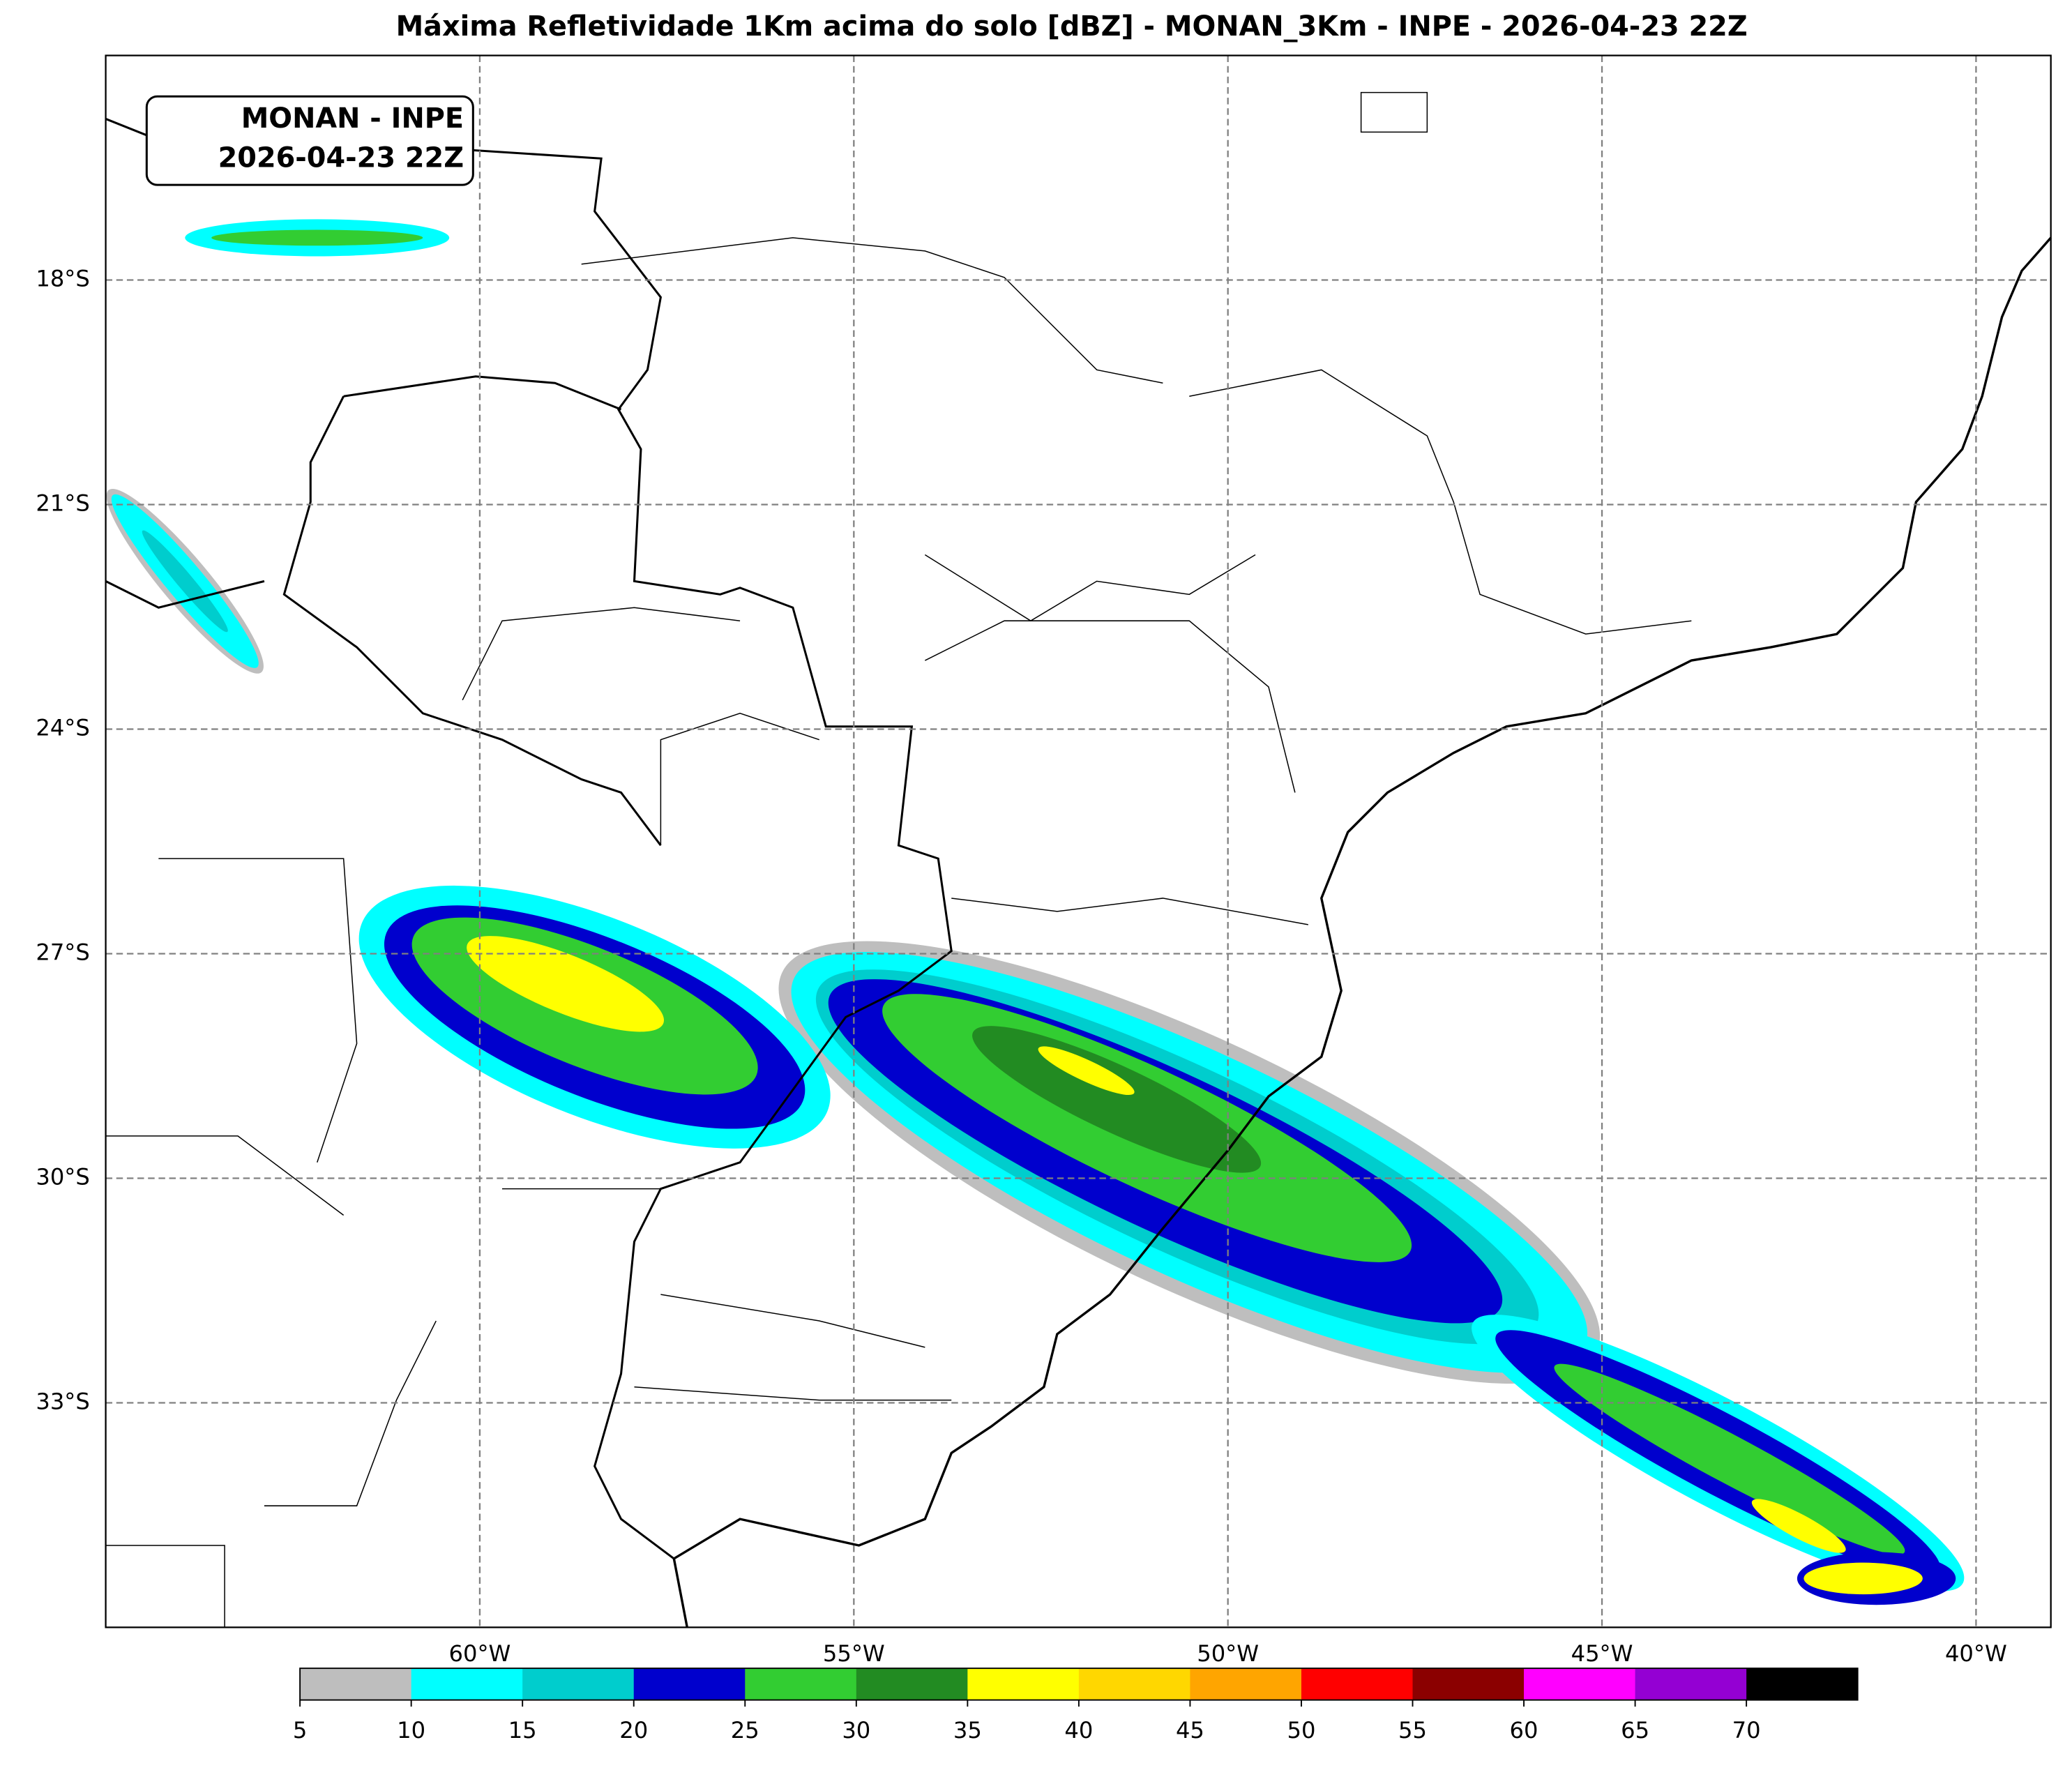 The image size is (2072, 1770). What do you see at coordinates (63, 1177) in the screenshot?
I see `lat-label: 30°S` at bounding box center [63, 1177].